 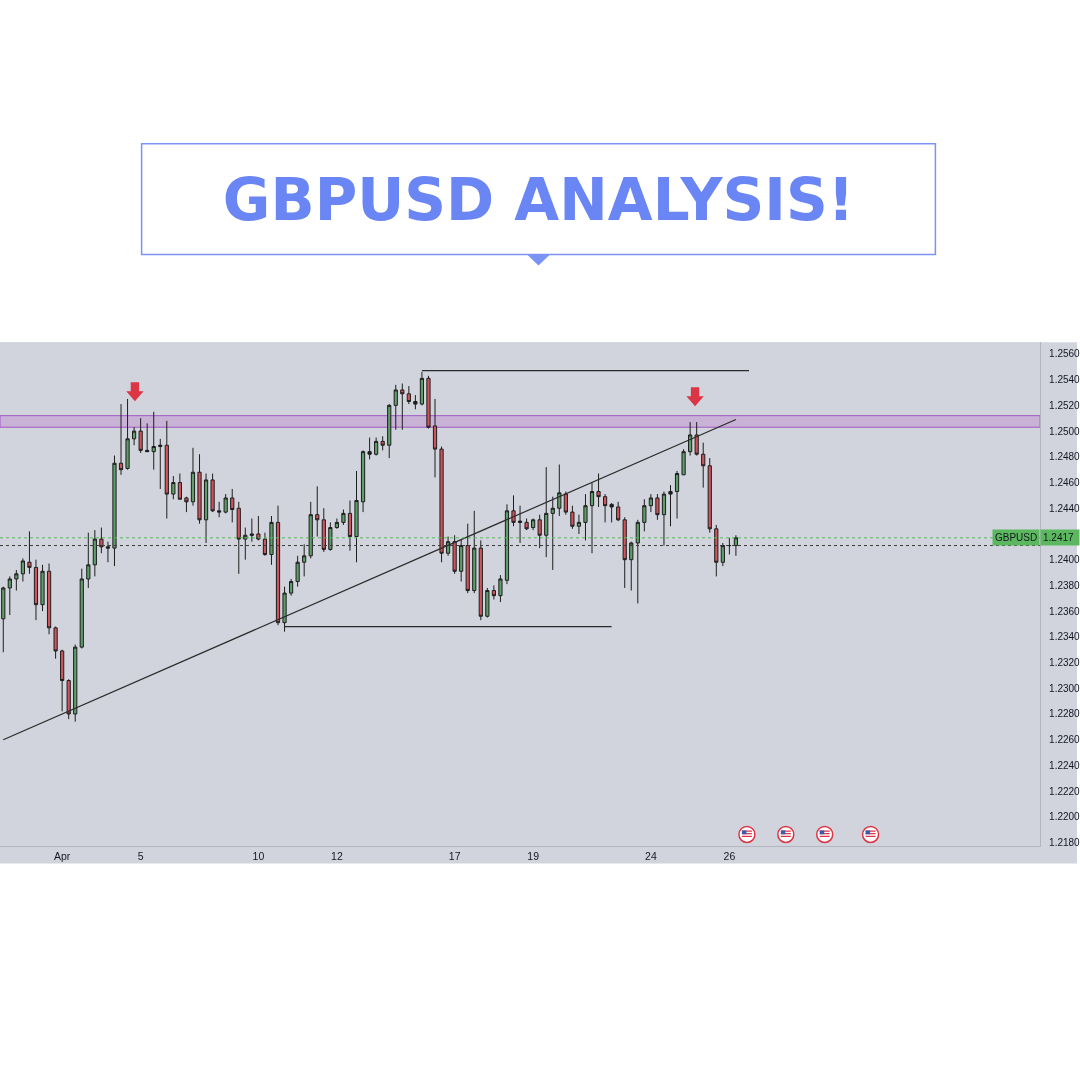 I want to click on y-tick-label: 1.2500, so click(x=1064, y=431).